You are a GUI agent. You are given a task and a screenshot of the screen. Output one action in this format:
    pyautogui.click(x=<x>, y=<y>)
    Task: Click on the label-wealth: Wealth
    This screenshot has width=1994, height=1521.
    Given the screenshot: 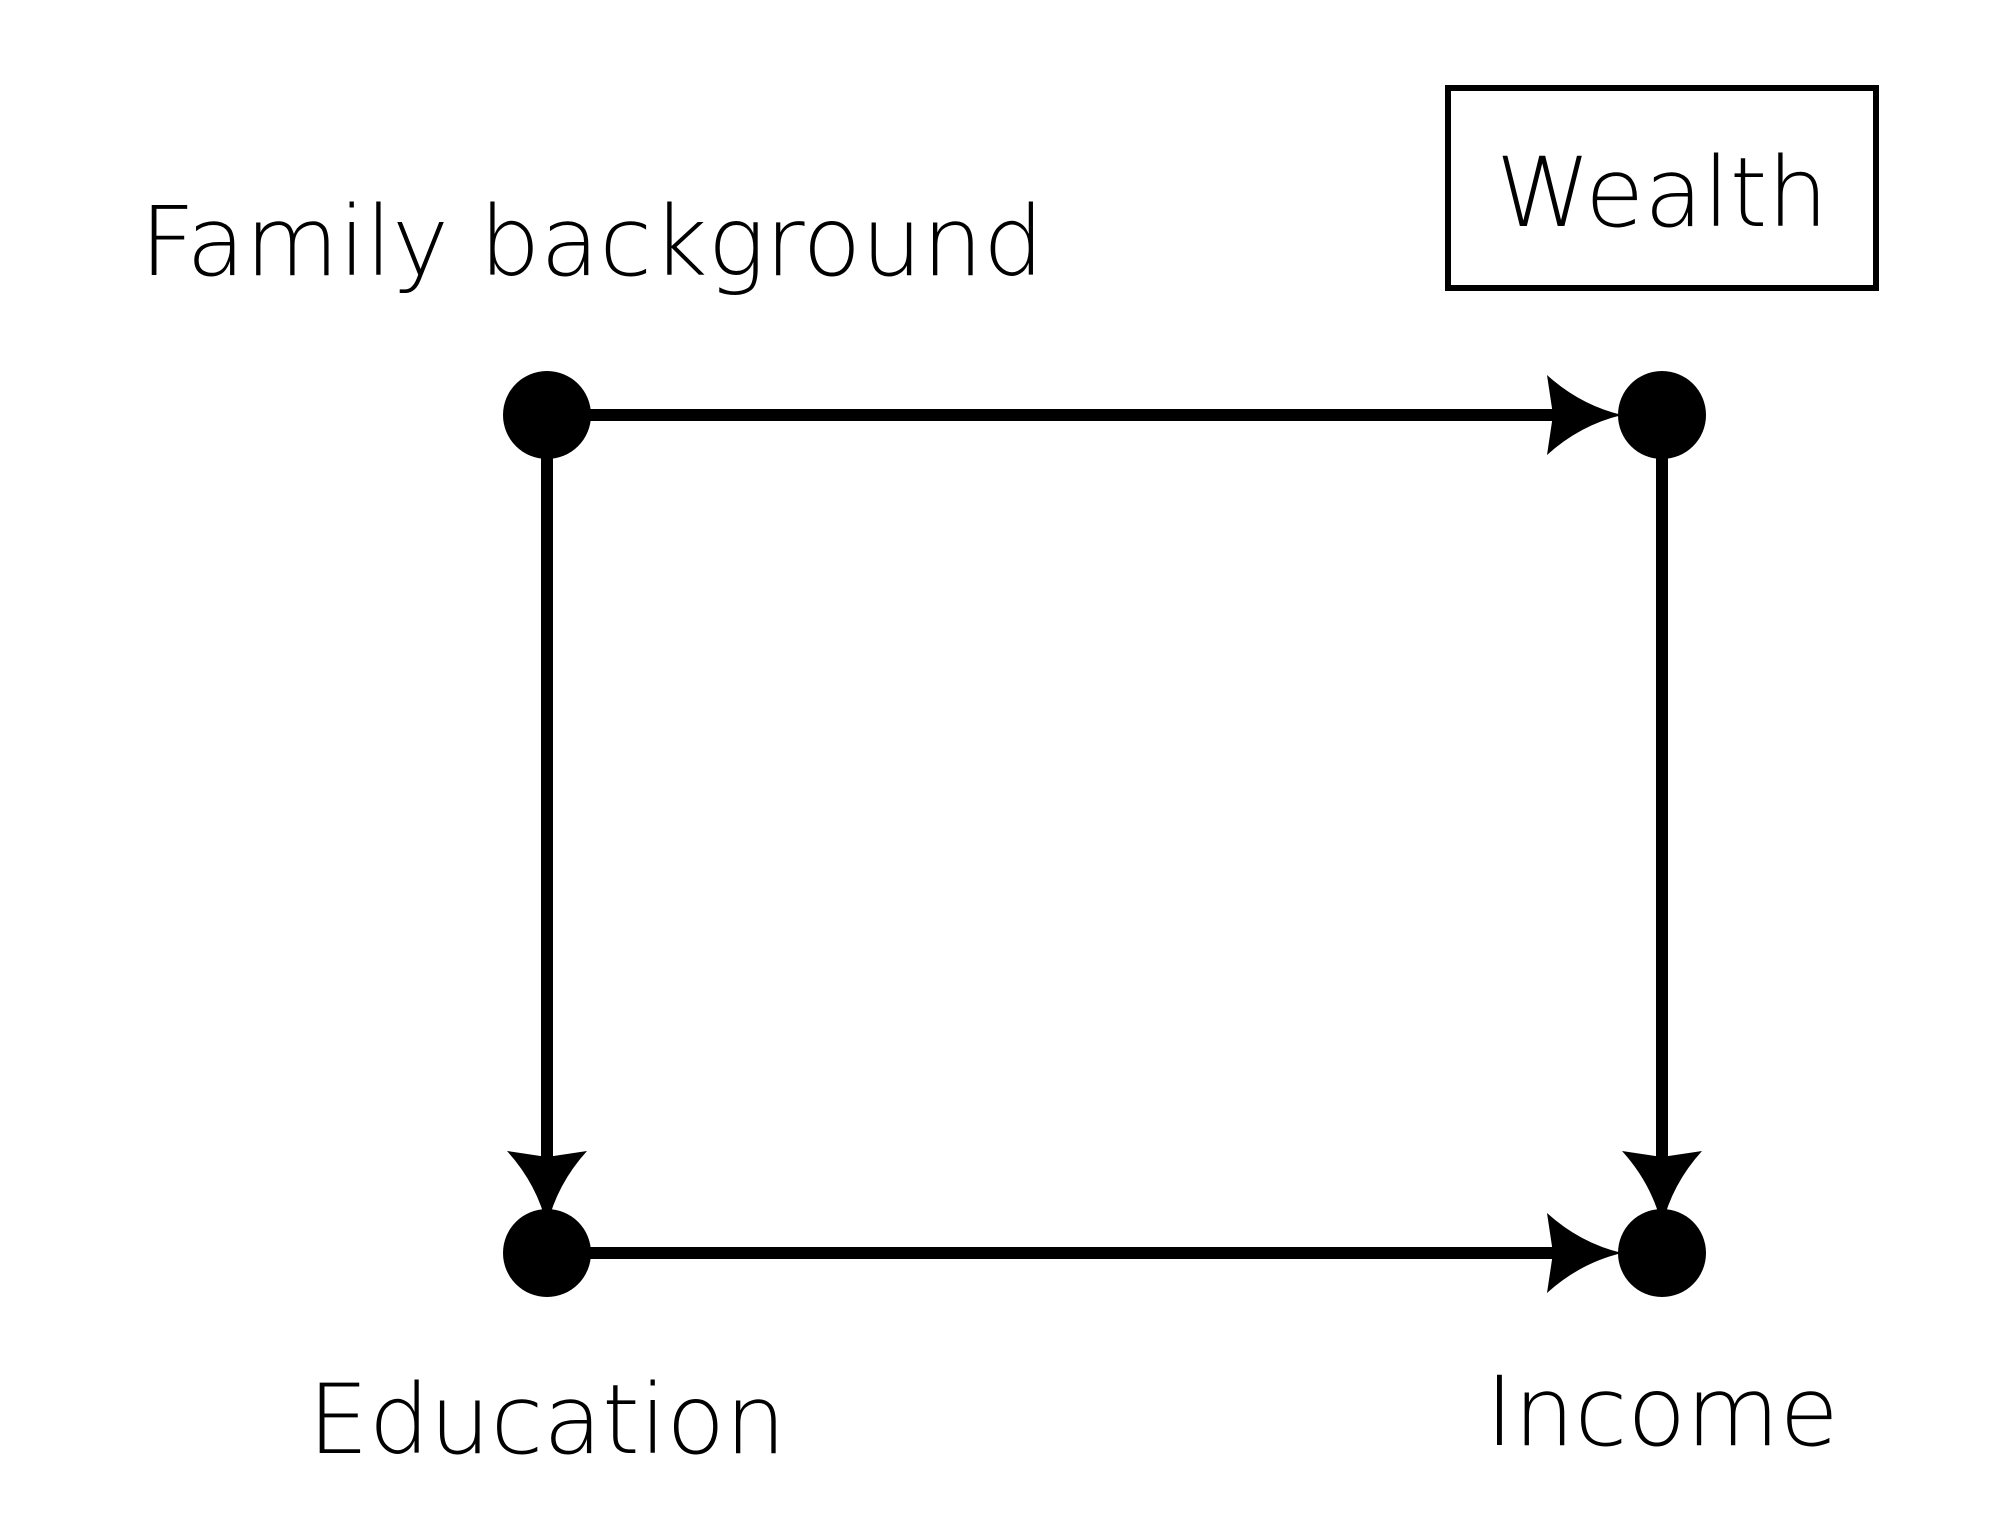 What is the action you would take?
    pyautogui.click(x=1662, y=193)
    